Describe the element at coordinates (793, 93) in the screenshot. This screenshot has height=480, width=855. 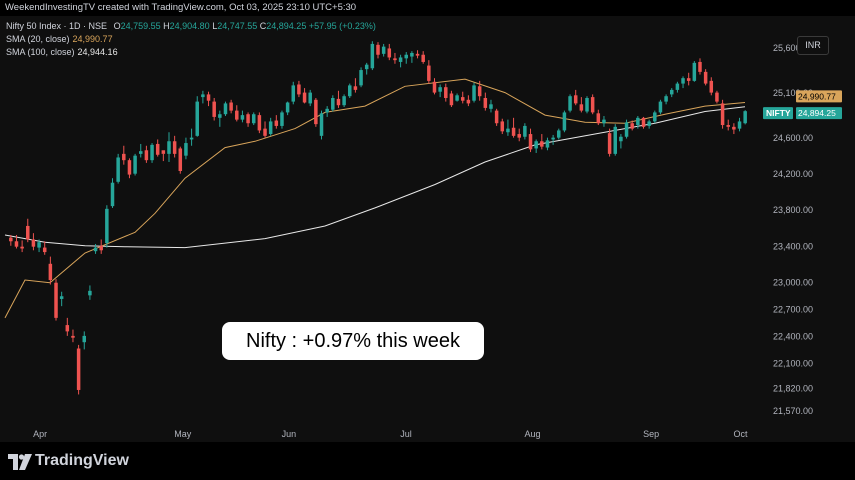
I see `y-tick-label: 25,100.00` at that location.